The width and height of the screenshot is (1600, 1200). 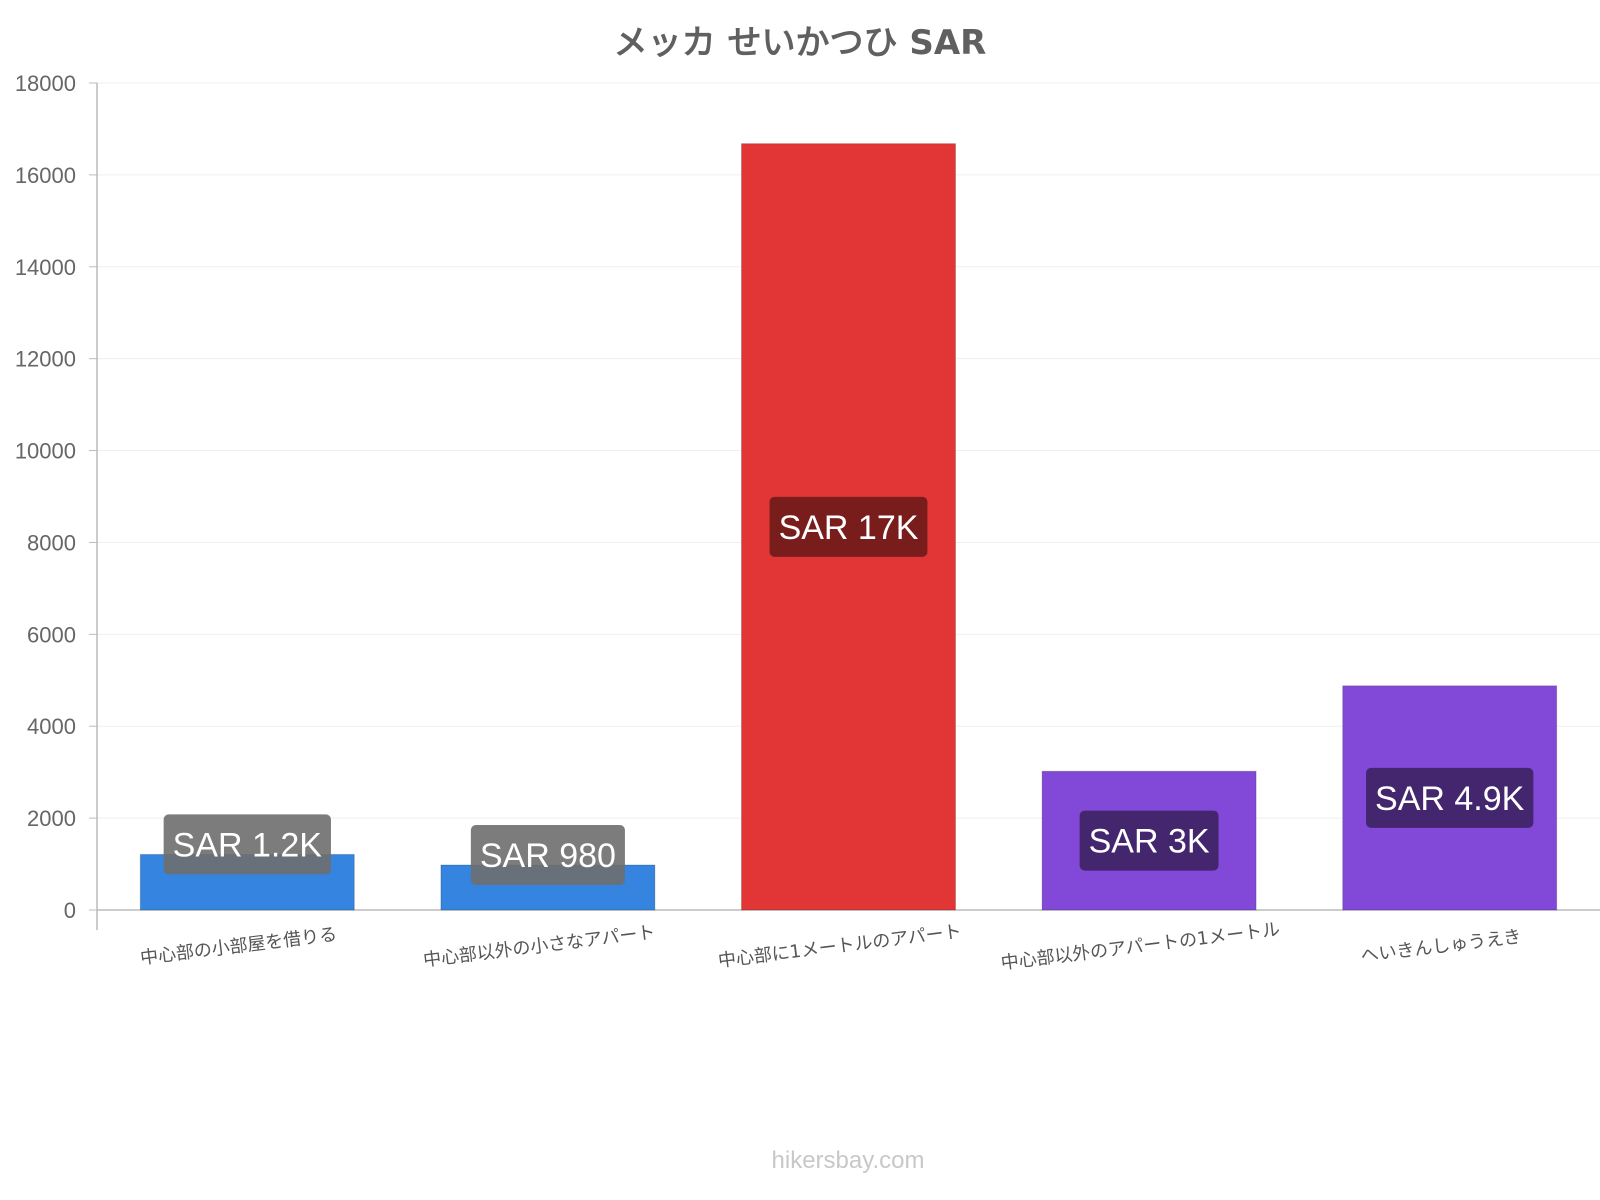 I want to click on data-label-text: SAR 1.2K, so click(x=248, y=845).